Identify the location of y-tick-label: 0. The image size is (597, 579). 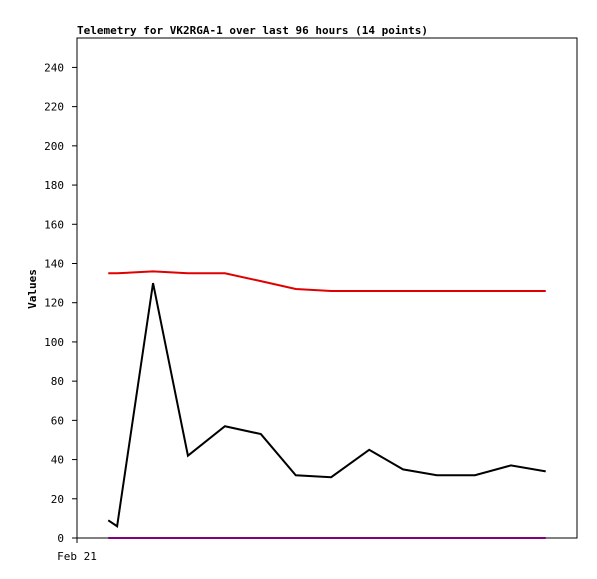
(60, 538).